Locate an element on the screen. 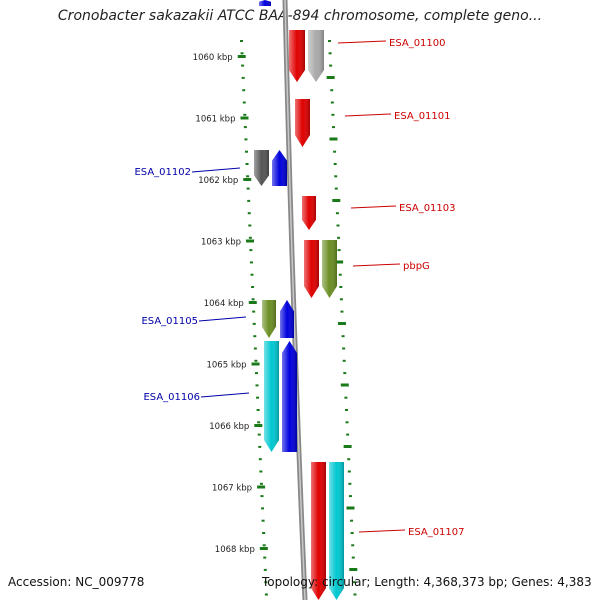 The image size is (600, 600). gene-label: ESA_01101 is located at coordinates (422, 116).